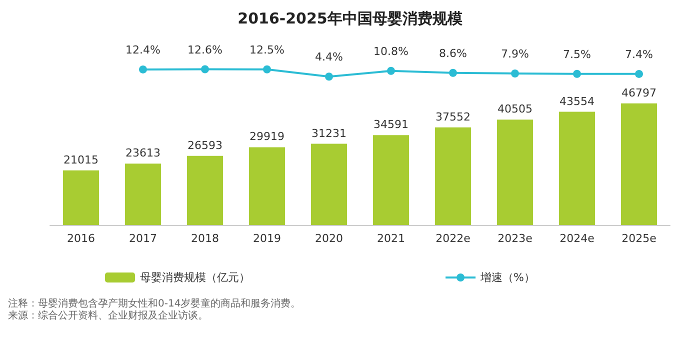  What do you see at coordinates (81, 238) in the screenshot?
I see `x-tick-label: 2016` at bounding box center [81, 238].